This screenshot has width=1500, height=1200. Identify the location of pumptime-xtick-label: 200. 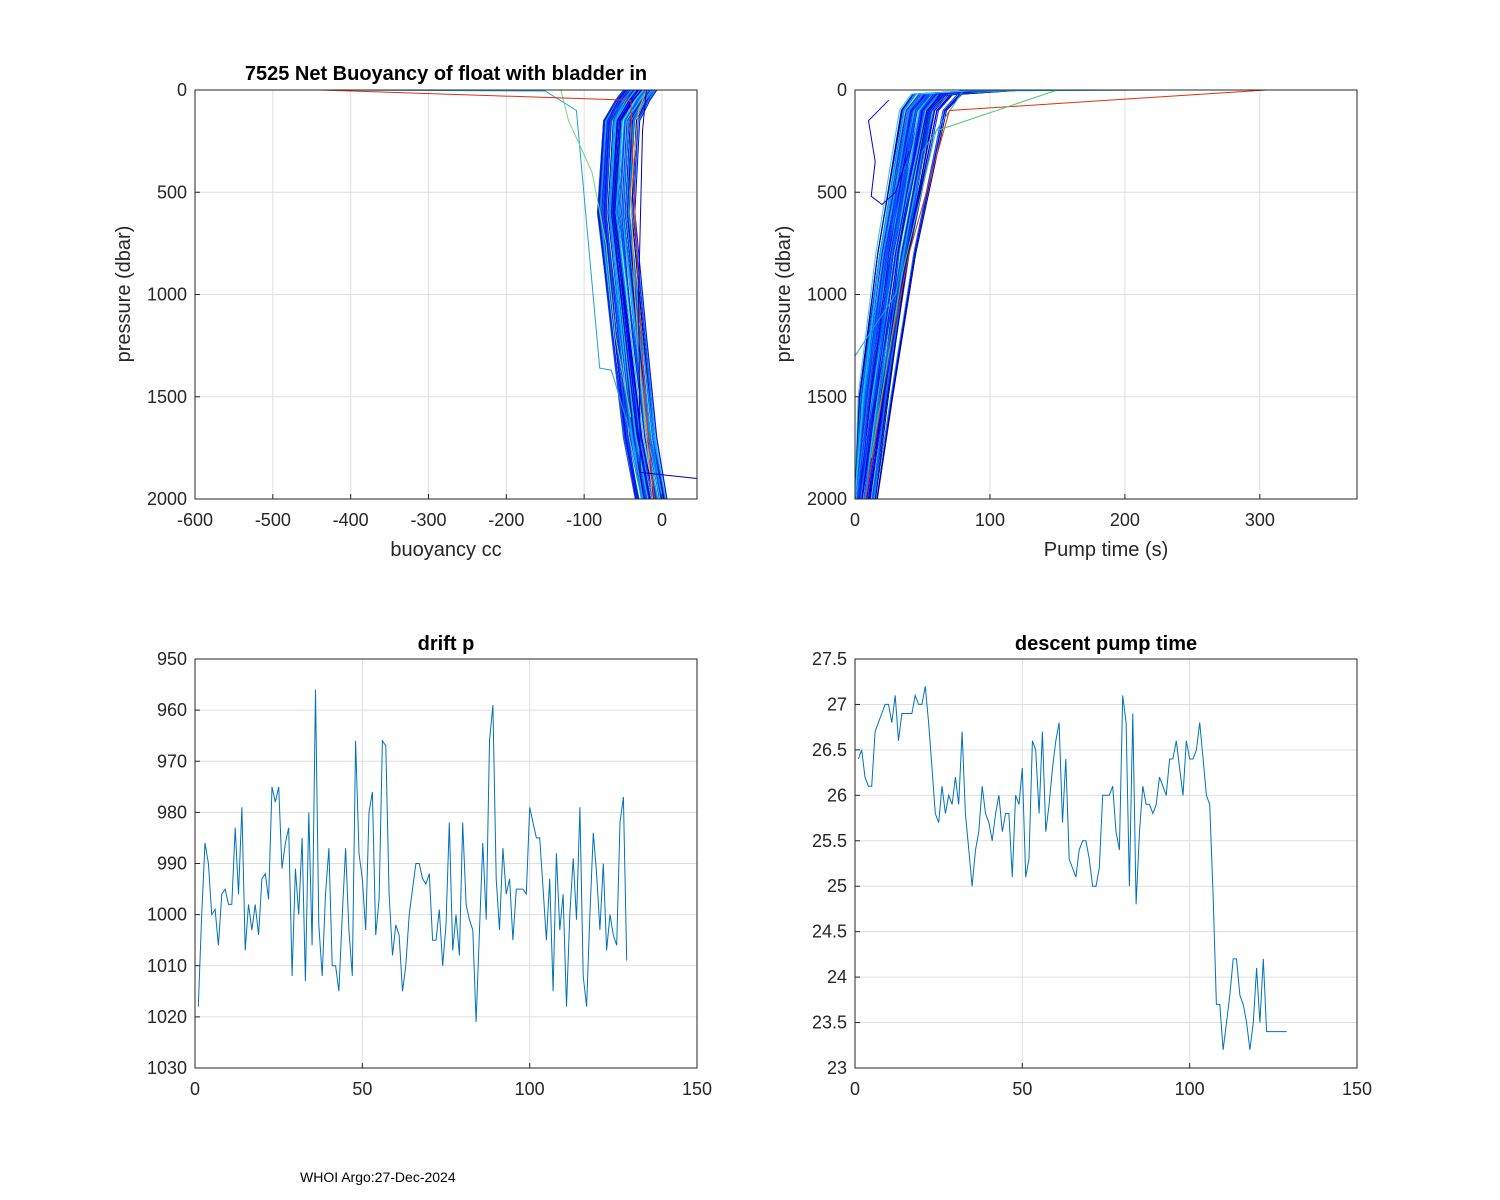
(1125, 520).